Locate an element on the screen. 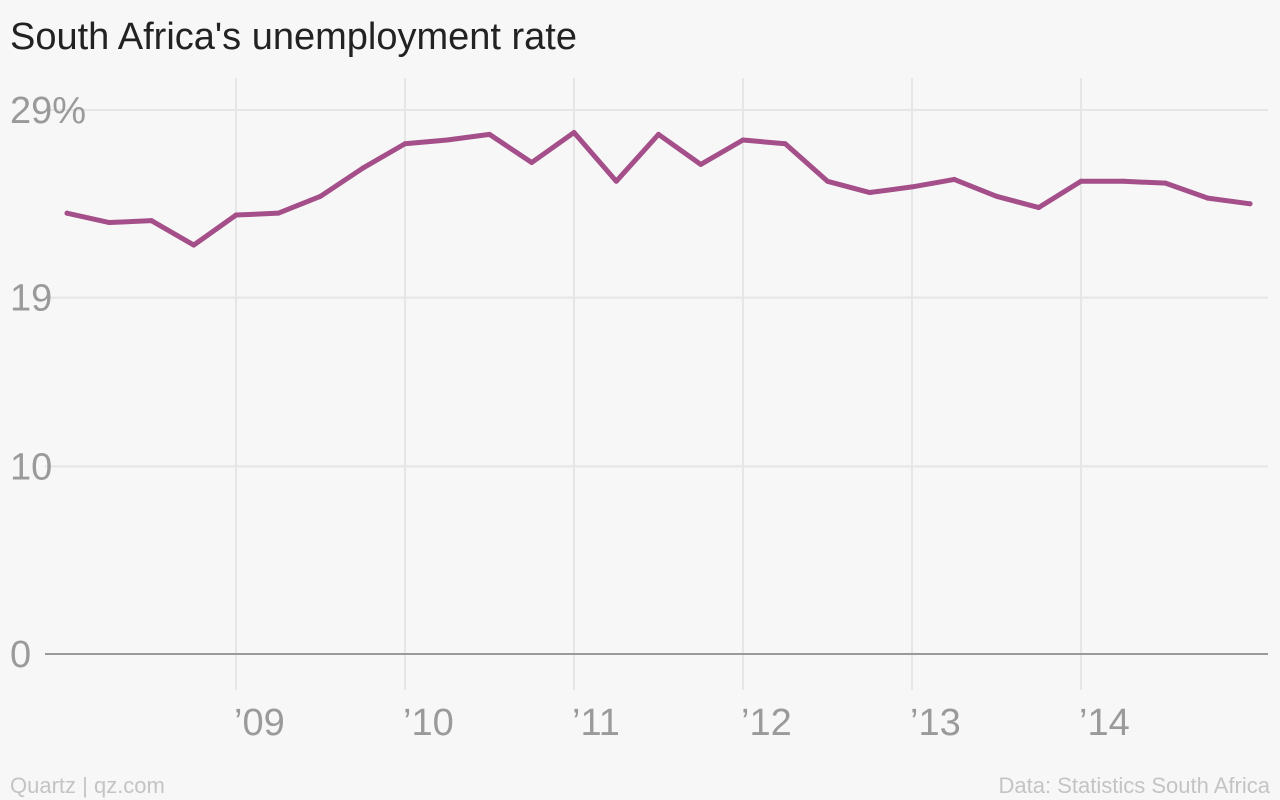 The image size is (1280, 800). x-tick-label-0: ’09 is located at coordinates (259, 723).